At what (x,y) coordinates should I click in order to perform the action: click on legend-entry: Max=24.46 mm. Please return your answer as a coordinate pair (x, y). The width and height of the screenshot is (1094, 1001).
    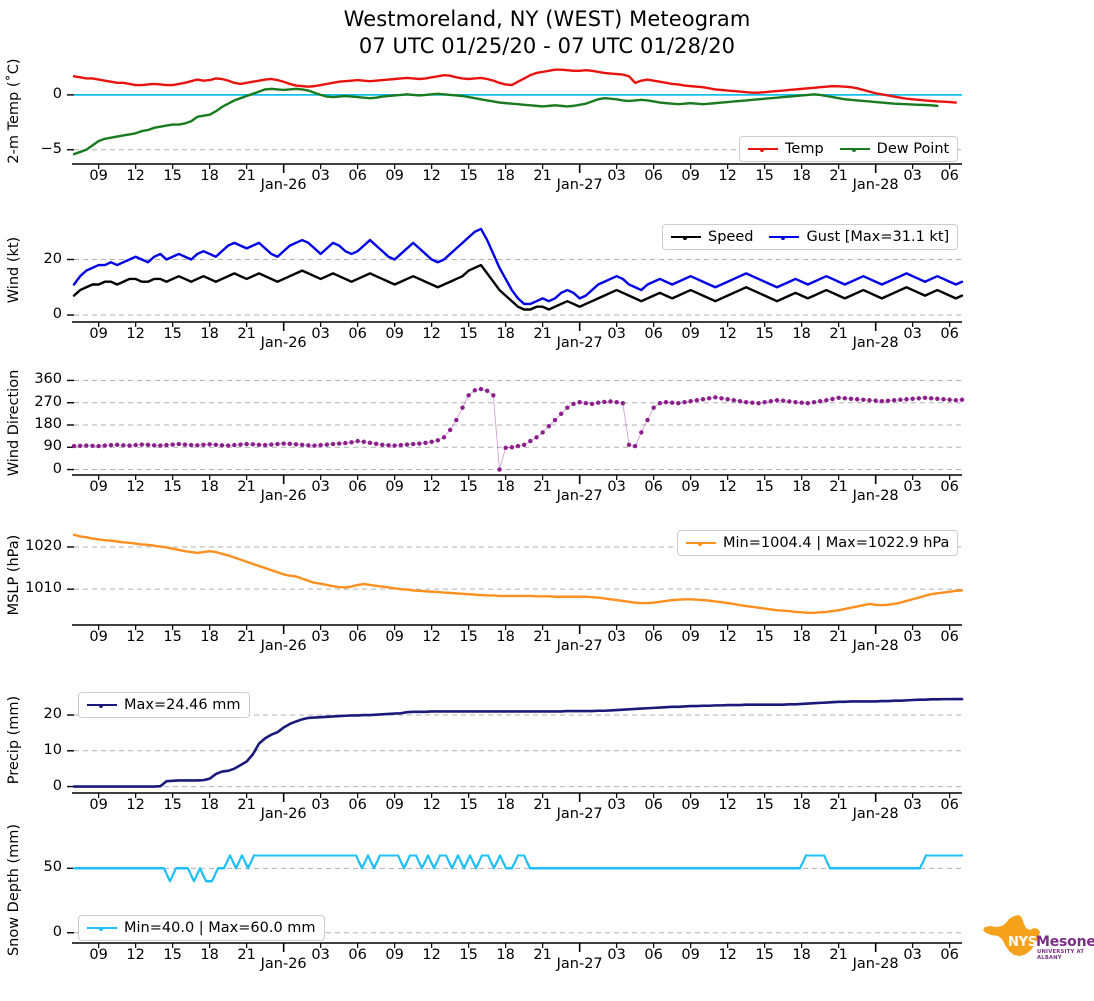
    Looking at the image, I should click on (164, 705).